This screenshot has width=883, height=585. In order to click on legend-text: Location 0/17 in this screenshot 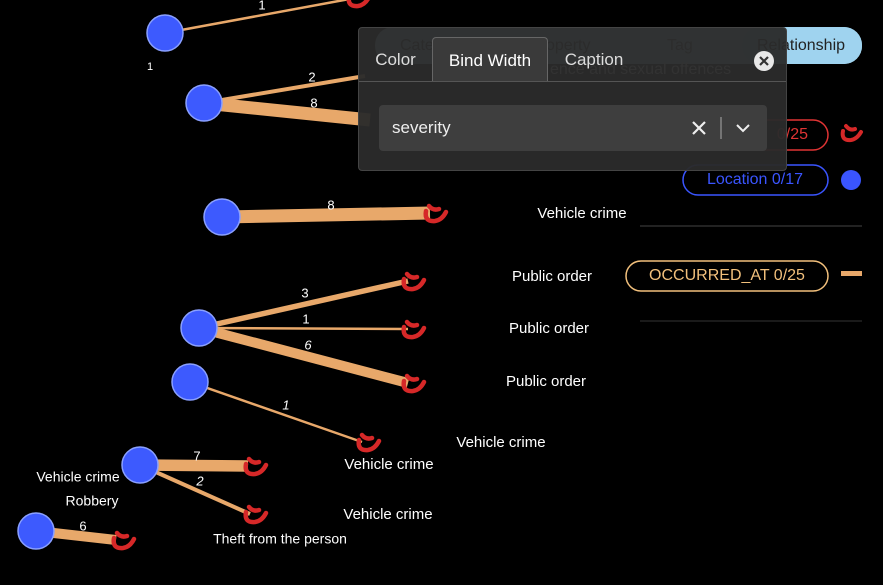, I will do `click(755, 179)`.